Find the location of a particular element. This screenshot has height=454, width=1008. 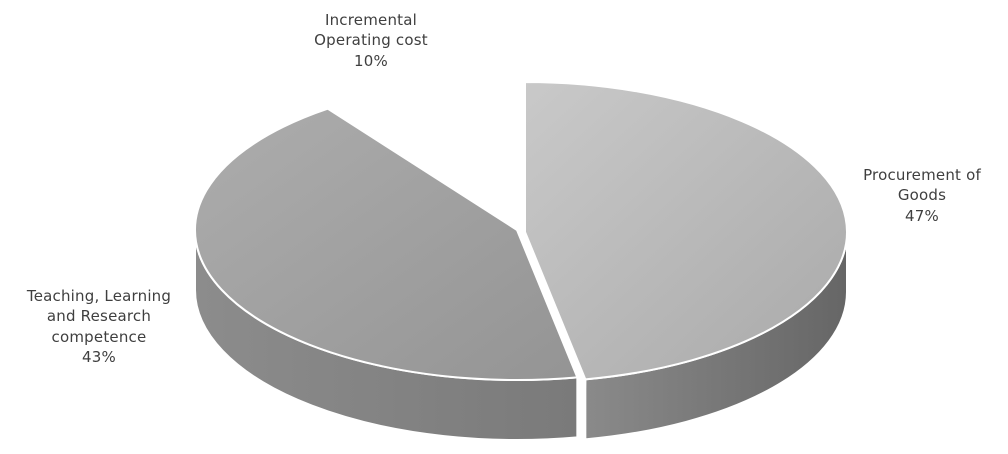

data-label-incremental-operating-cost: Incremental Operating cost 10% is located at coordinates (371, 40).